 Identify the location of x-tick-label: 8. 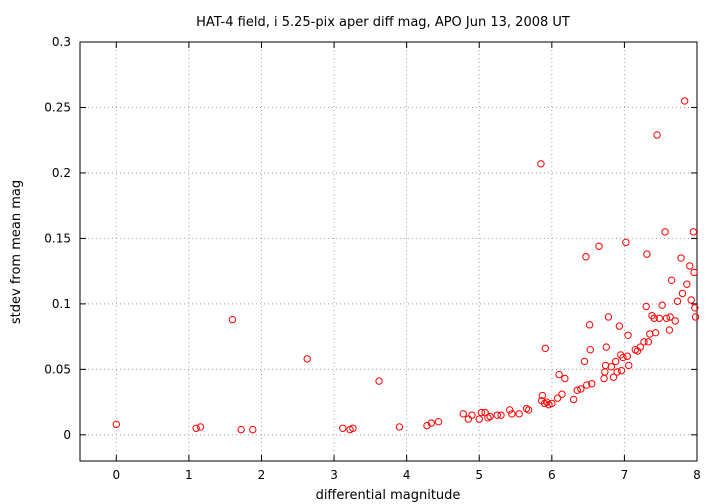
(697, 475).